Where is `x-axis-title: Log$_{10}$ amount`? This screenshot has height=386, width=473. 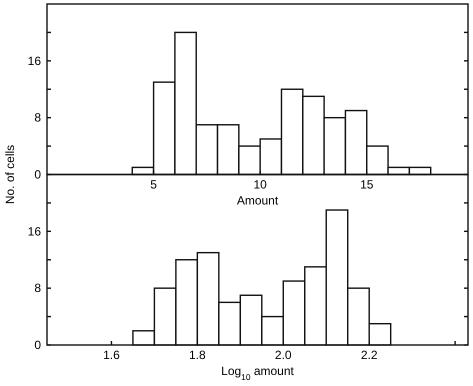
x-axis-title: Log$_{10}$ amount is located at coordinates (258, 373).